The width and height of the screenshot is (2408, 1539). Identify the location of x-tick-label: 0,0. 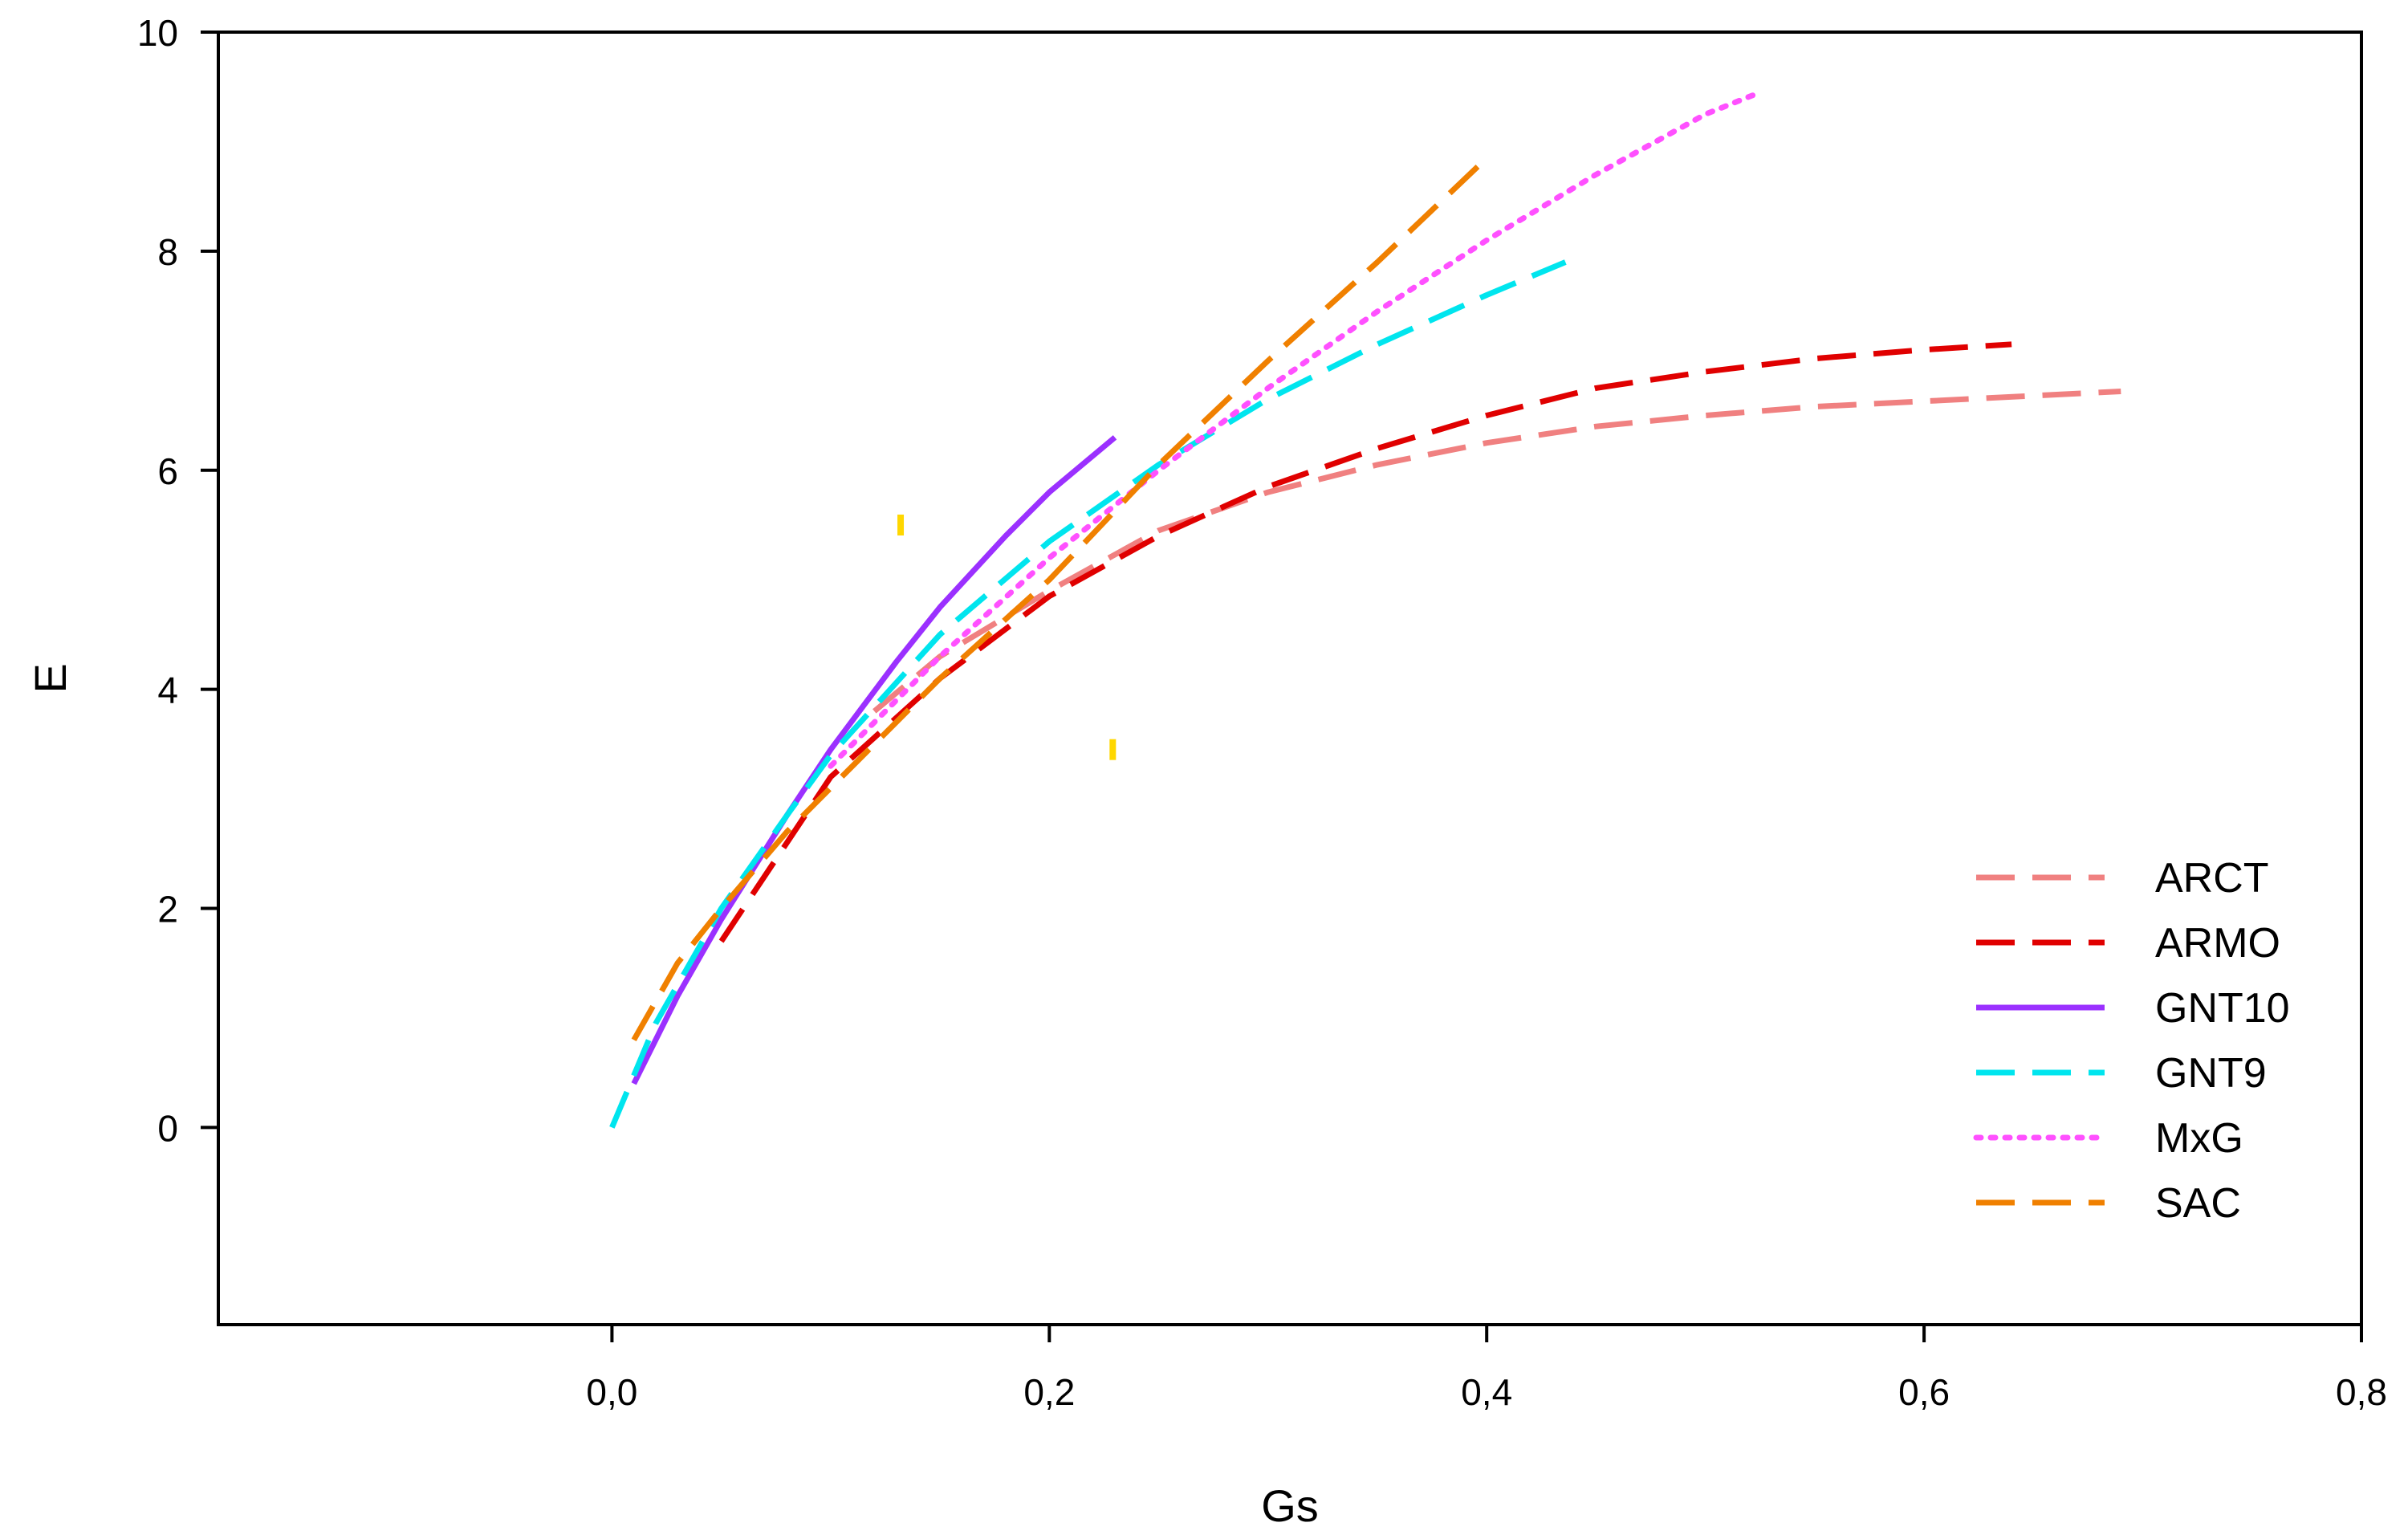
(611, 1392).